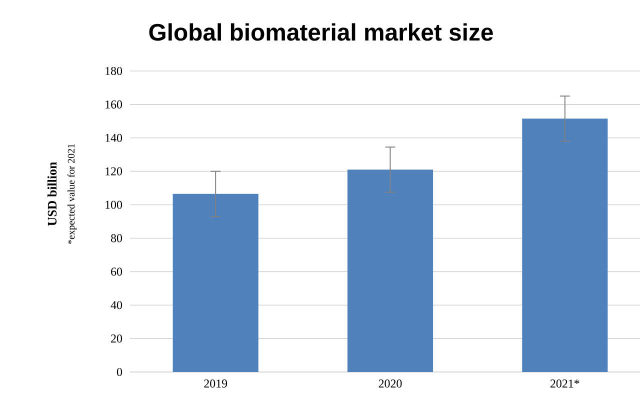 Image resolution: width=643 pixels, height=404 pixels. What do you see at coordinates (216, 384) in the screenshot?
I see `x-tick-label: 2019` at bounding box center [216, 384].